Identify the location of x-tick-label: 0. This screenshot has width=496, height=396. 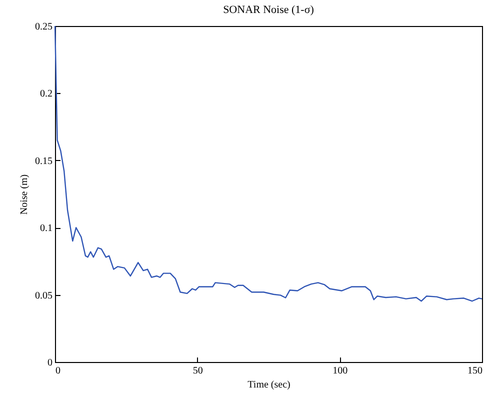
(58, 371).